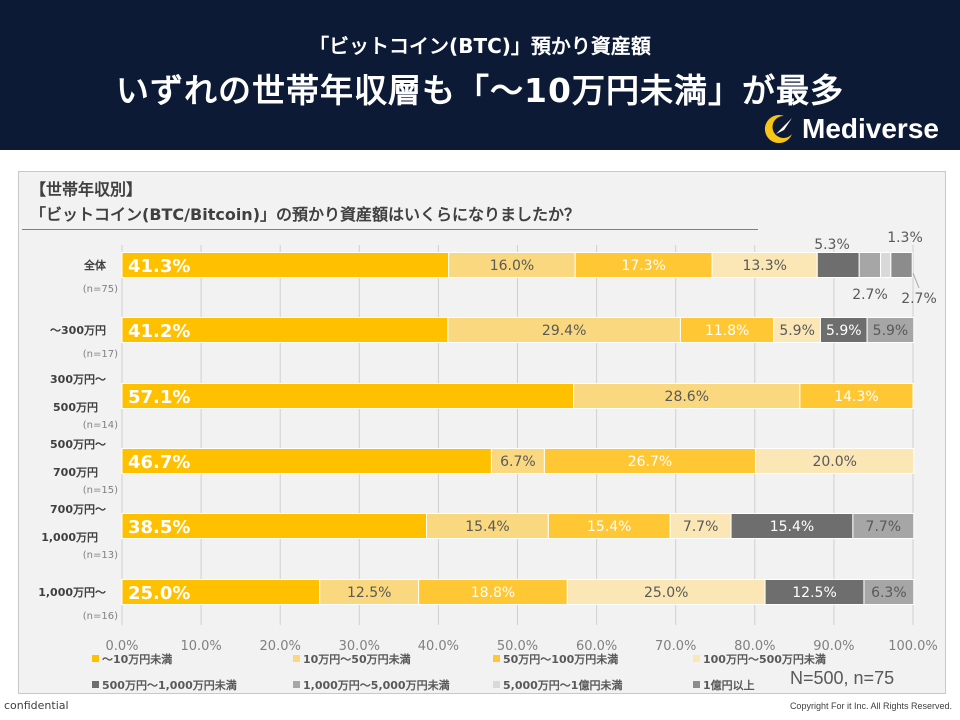 The image size is (960, 720). I want to click on row-n-label: (n=14), so click(100, 425).